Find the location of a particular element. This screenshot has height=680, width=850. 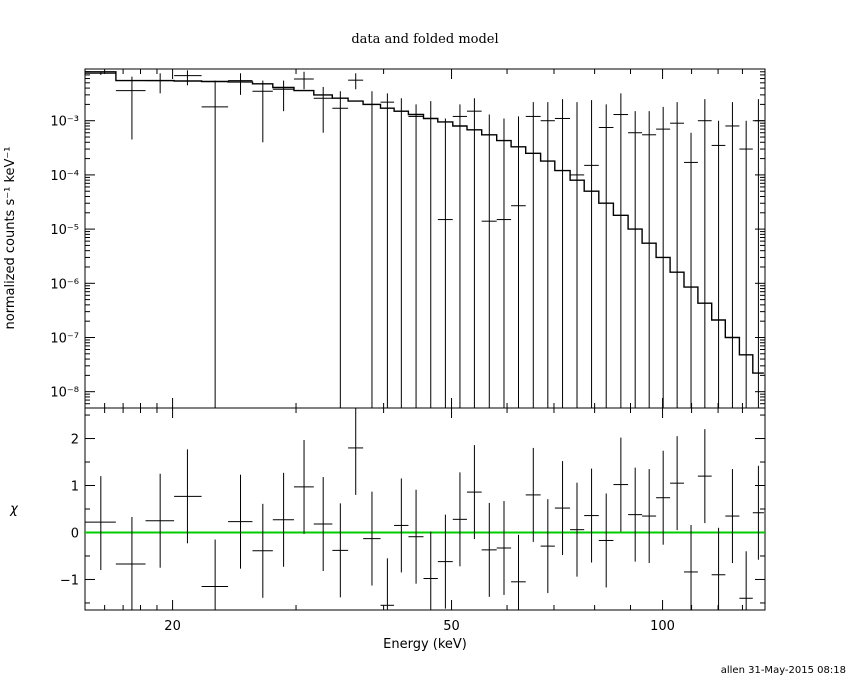

y-tick-label: 0 is located at coordinates (75, 533).